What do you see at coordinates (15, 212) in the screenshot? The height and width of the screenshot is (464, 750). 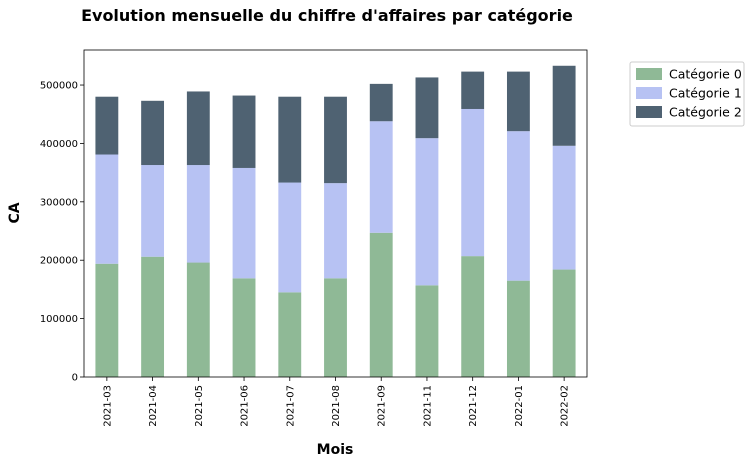 I see `y-axis-title: CA` at bounding box center [15, 212].